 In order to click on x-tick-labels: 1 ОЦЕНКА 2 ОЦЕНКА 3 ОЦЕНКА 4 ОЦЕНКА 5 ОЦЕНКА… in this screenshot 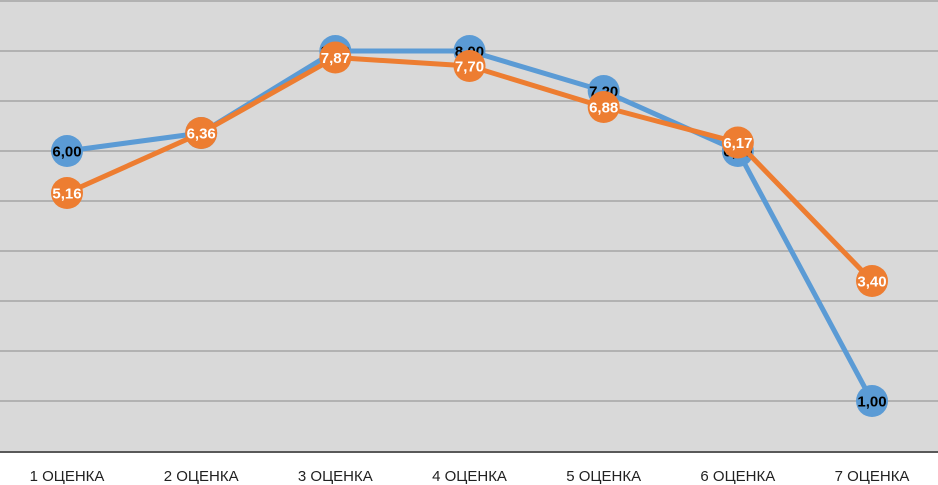, I will do `click(470, 476)`.